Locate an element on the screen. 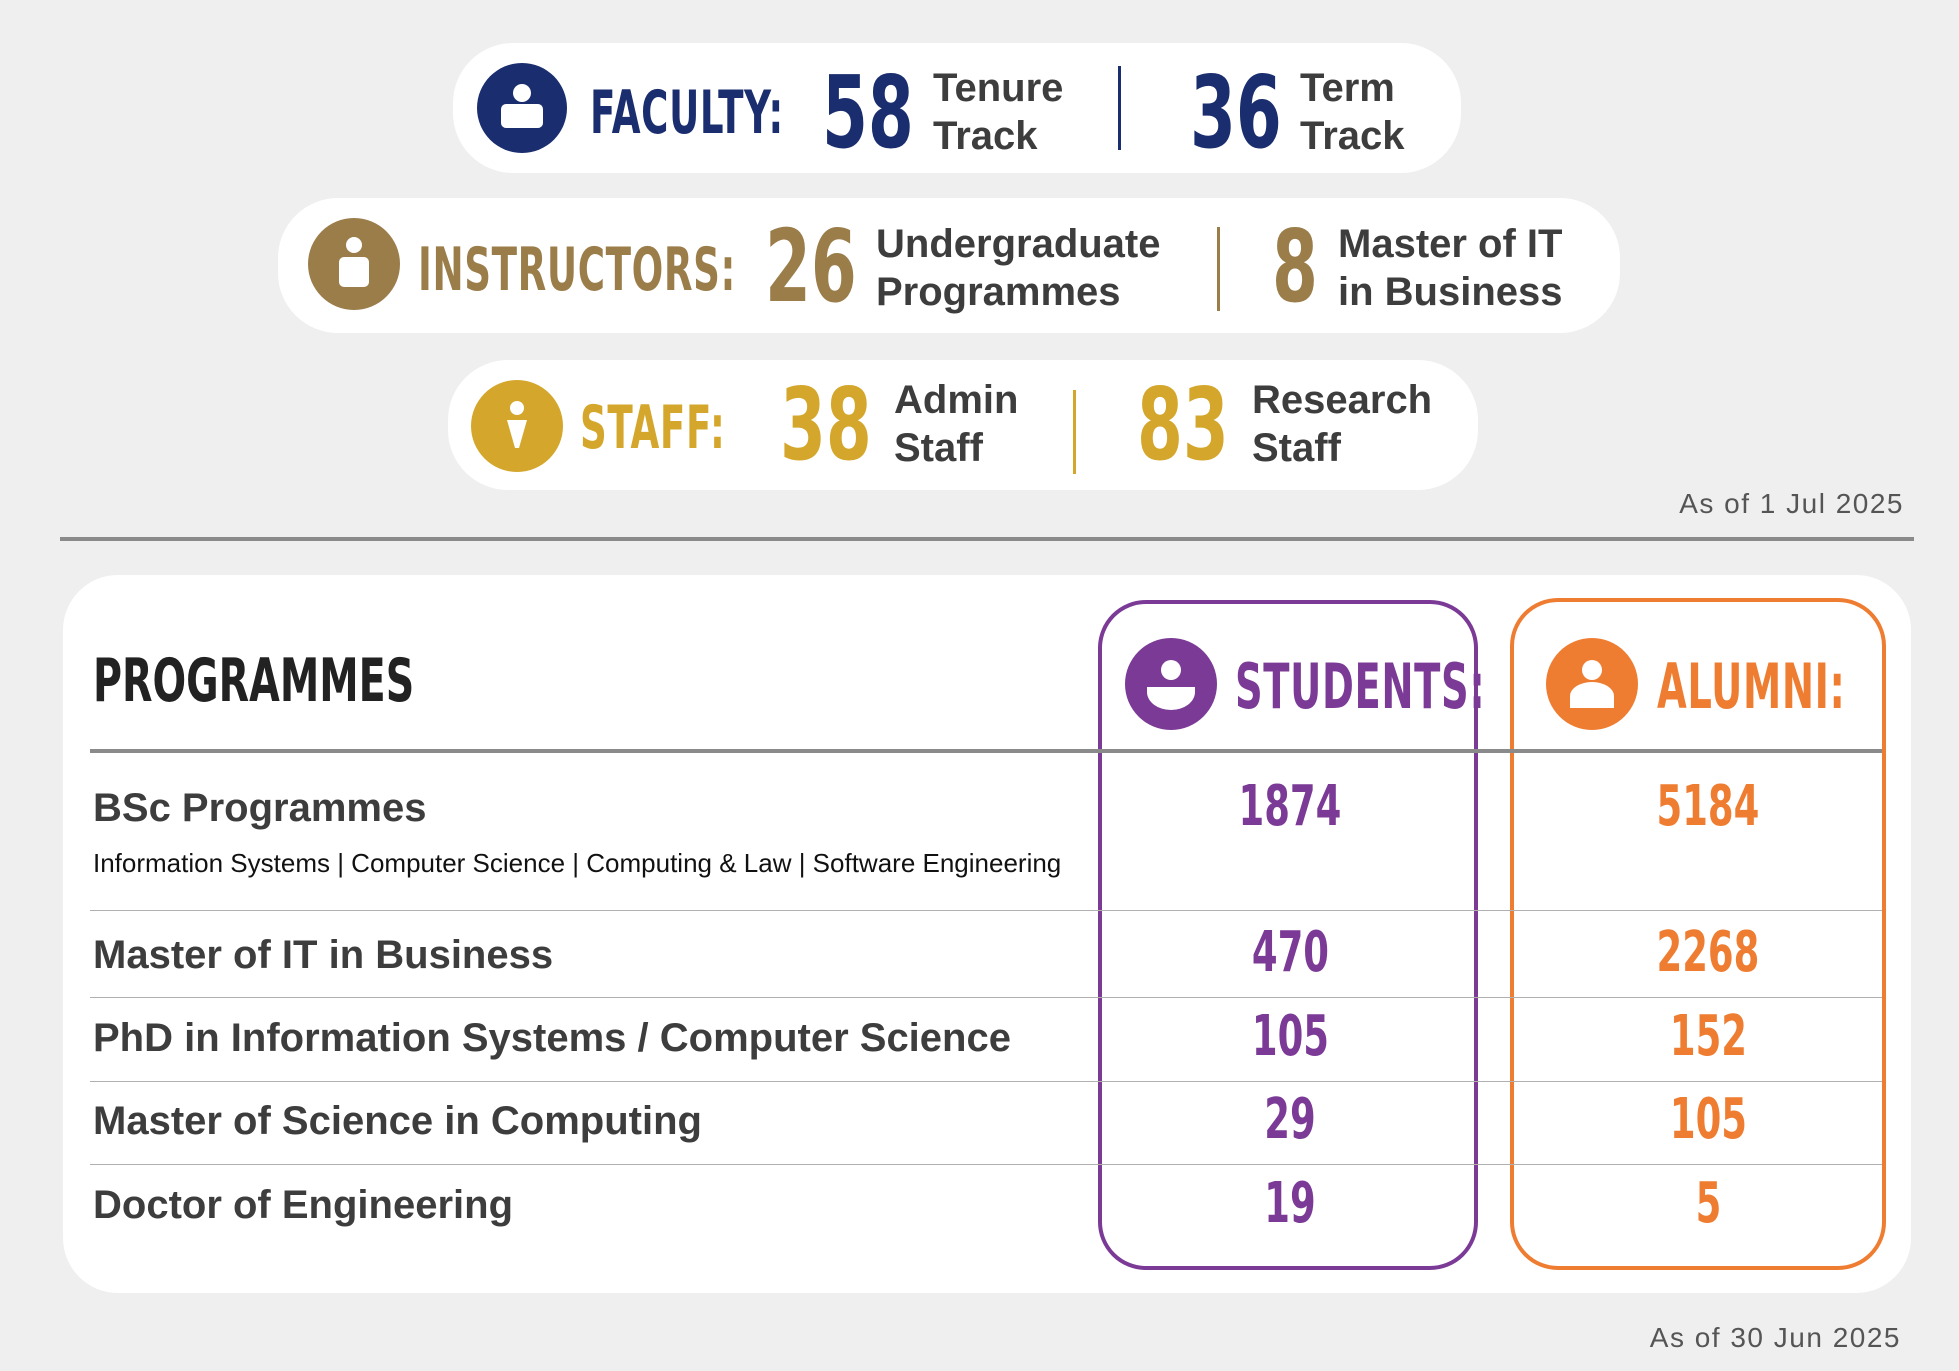  alumni-count: 105 is located at coordinates (1708, 1119).